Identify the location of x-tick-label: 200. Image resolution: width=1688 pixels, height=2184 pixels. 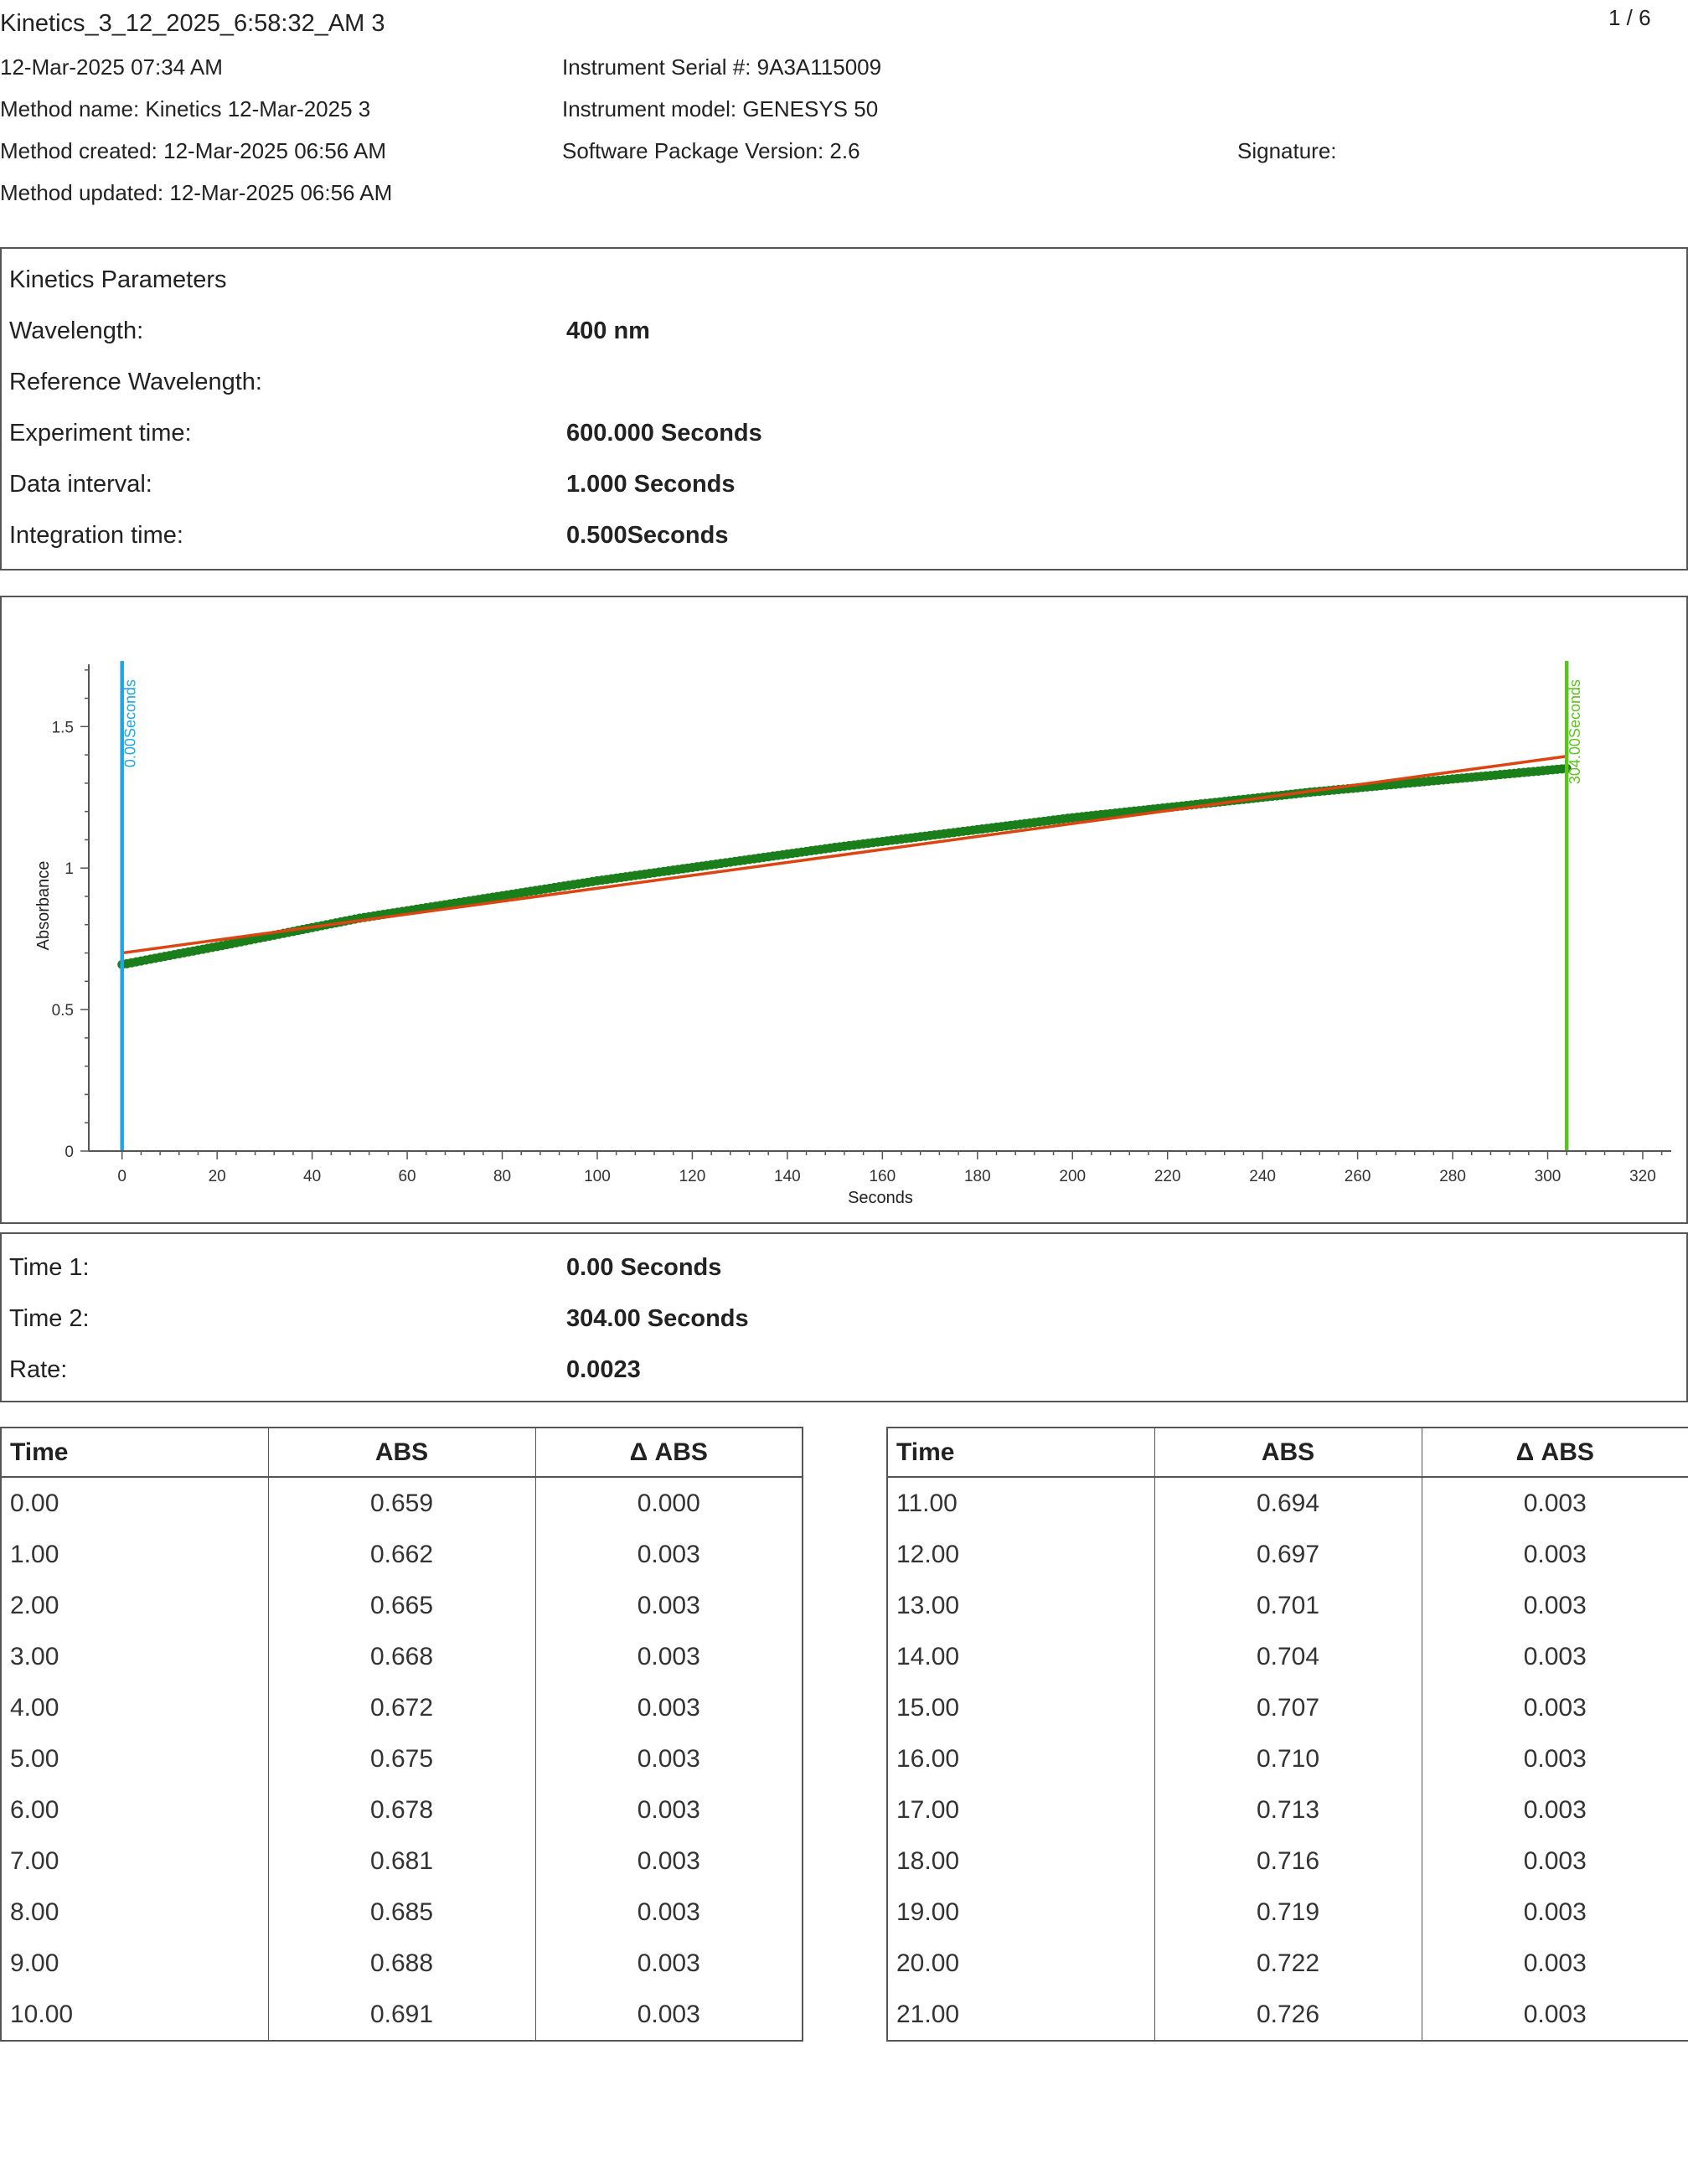
(1072, 1176).